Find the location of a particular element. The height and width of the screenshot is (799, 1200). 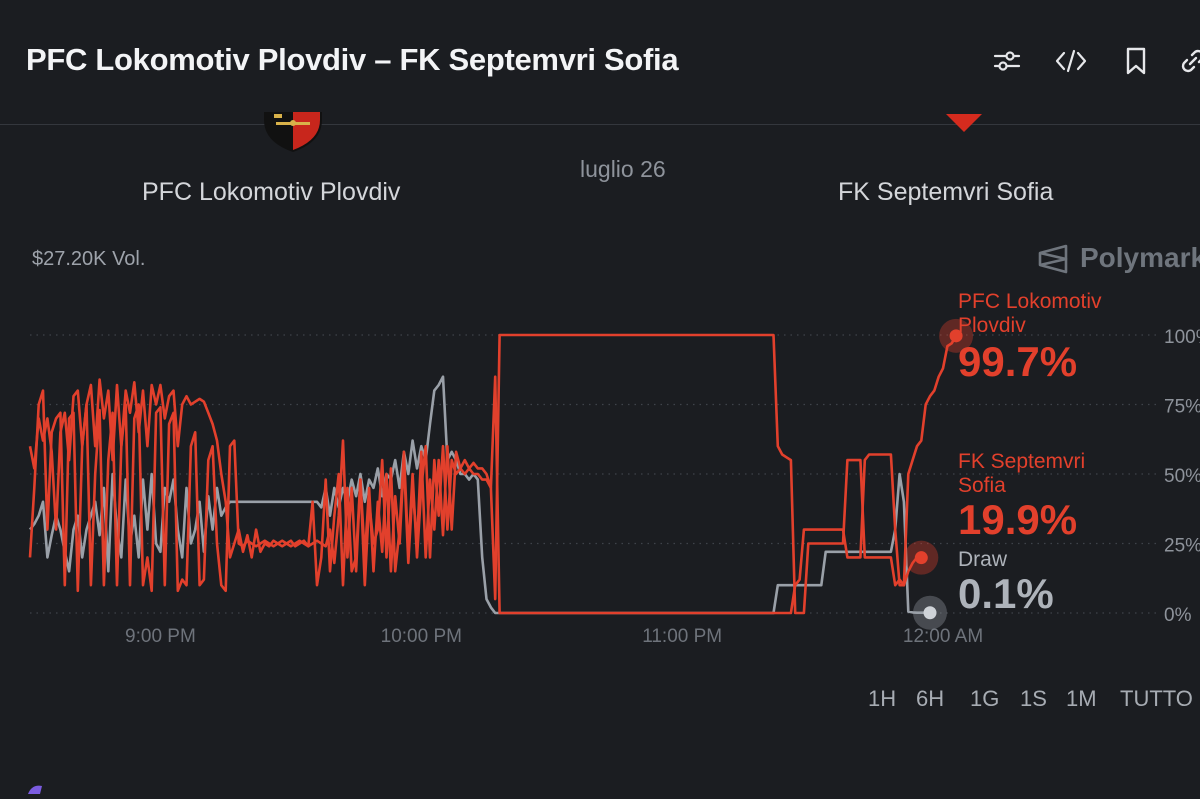

x-tick-label: 10:00 PM is located at coordinates (421, 636).